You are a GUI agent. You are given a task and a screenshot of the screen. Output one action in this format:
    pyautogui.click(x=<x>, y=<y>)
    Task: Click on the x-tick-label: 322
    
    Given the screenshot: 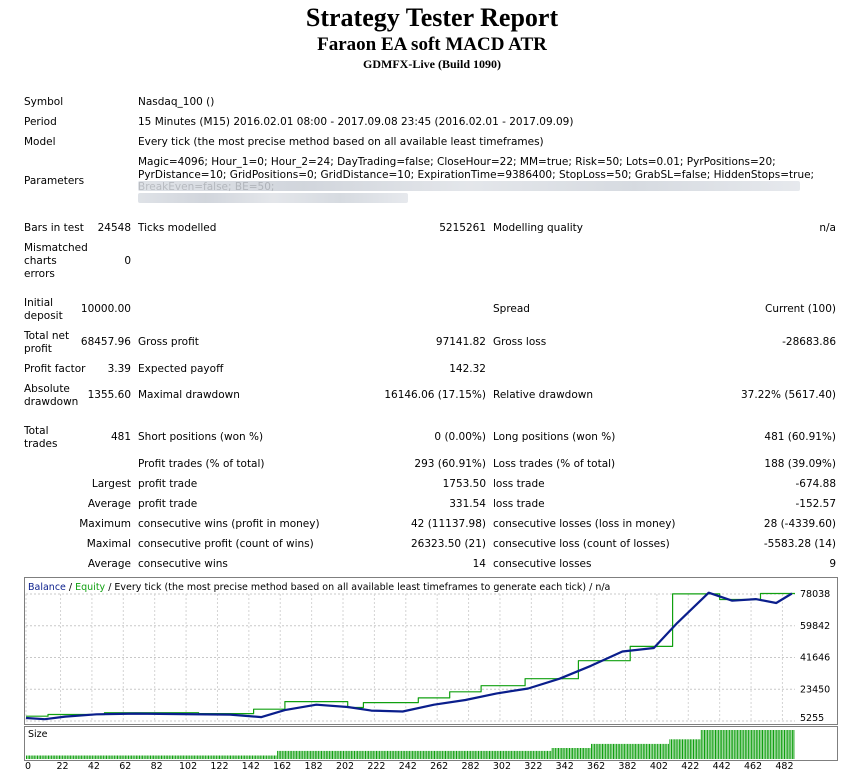 What is the action you would take?
    pyautogui.click(x=533, y=766)
    